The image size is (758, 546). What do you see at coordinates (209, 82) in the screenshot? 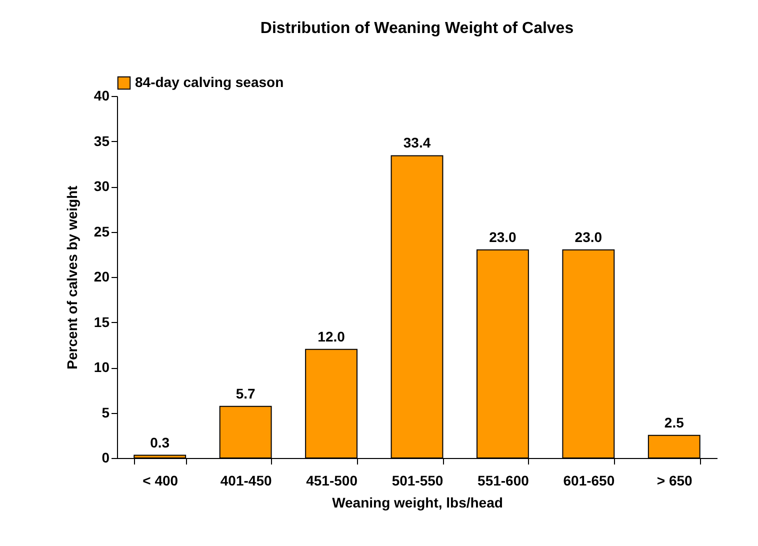
I see `legend-label: 84-day calving season` at bounding box center [209, 82].